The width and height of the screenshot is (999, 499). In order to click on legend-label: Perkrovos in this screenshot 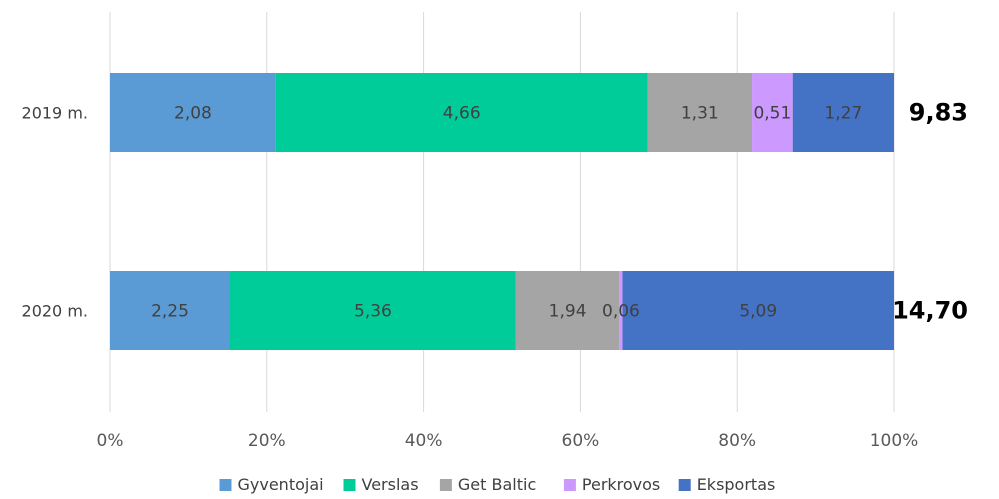, I will do `click(621, 484)`.